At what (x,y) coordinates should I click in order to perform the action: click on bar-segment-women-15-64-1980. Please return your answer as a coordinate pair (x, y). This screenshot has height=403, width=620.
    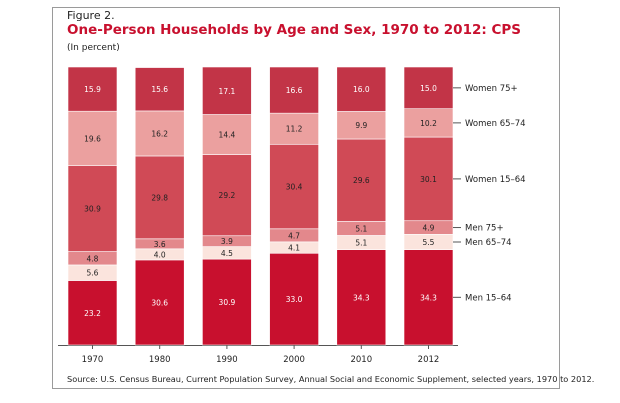
    Looking at the image, I should click on (159, 197).